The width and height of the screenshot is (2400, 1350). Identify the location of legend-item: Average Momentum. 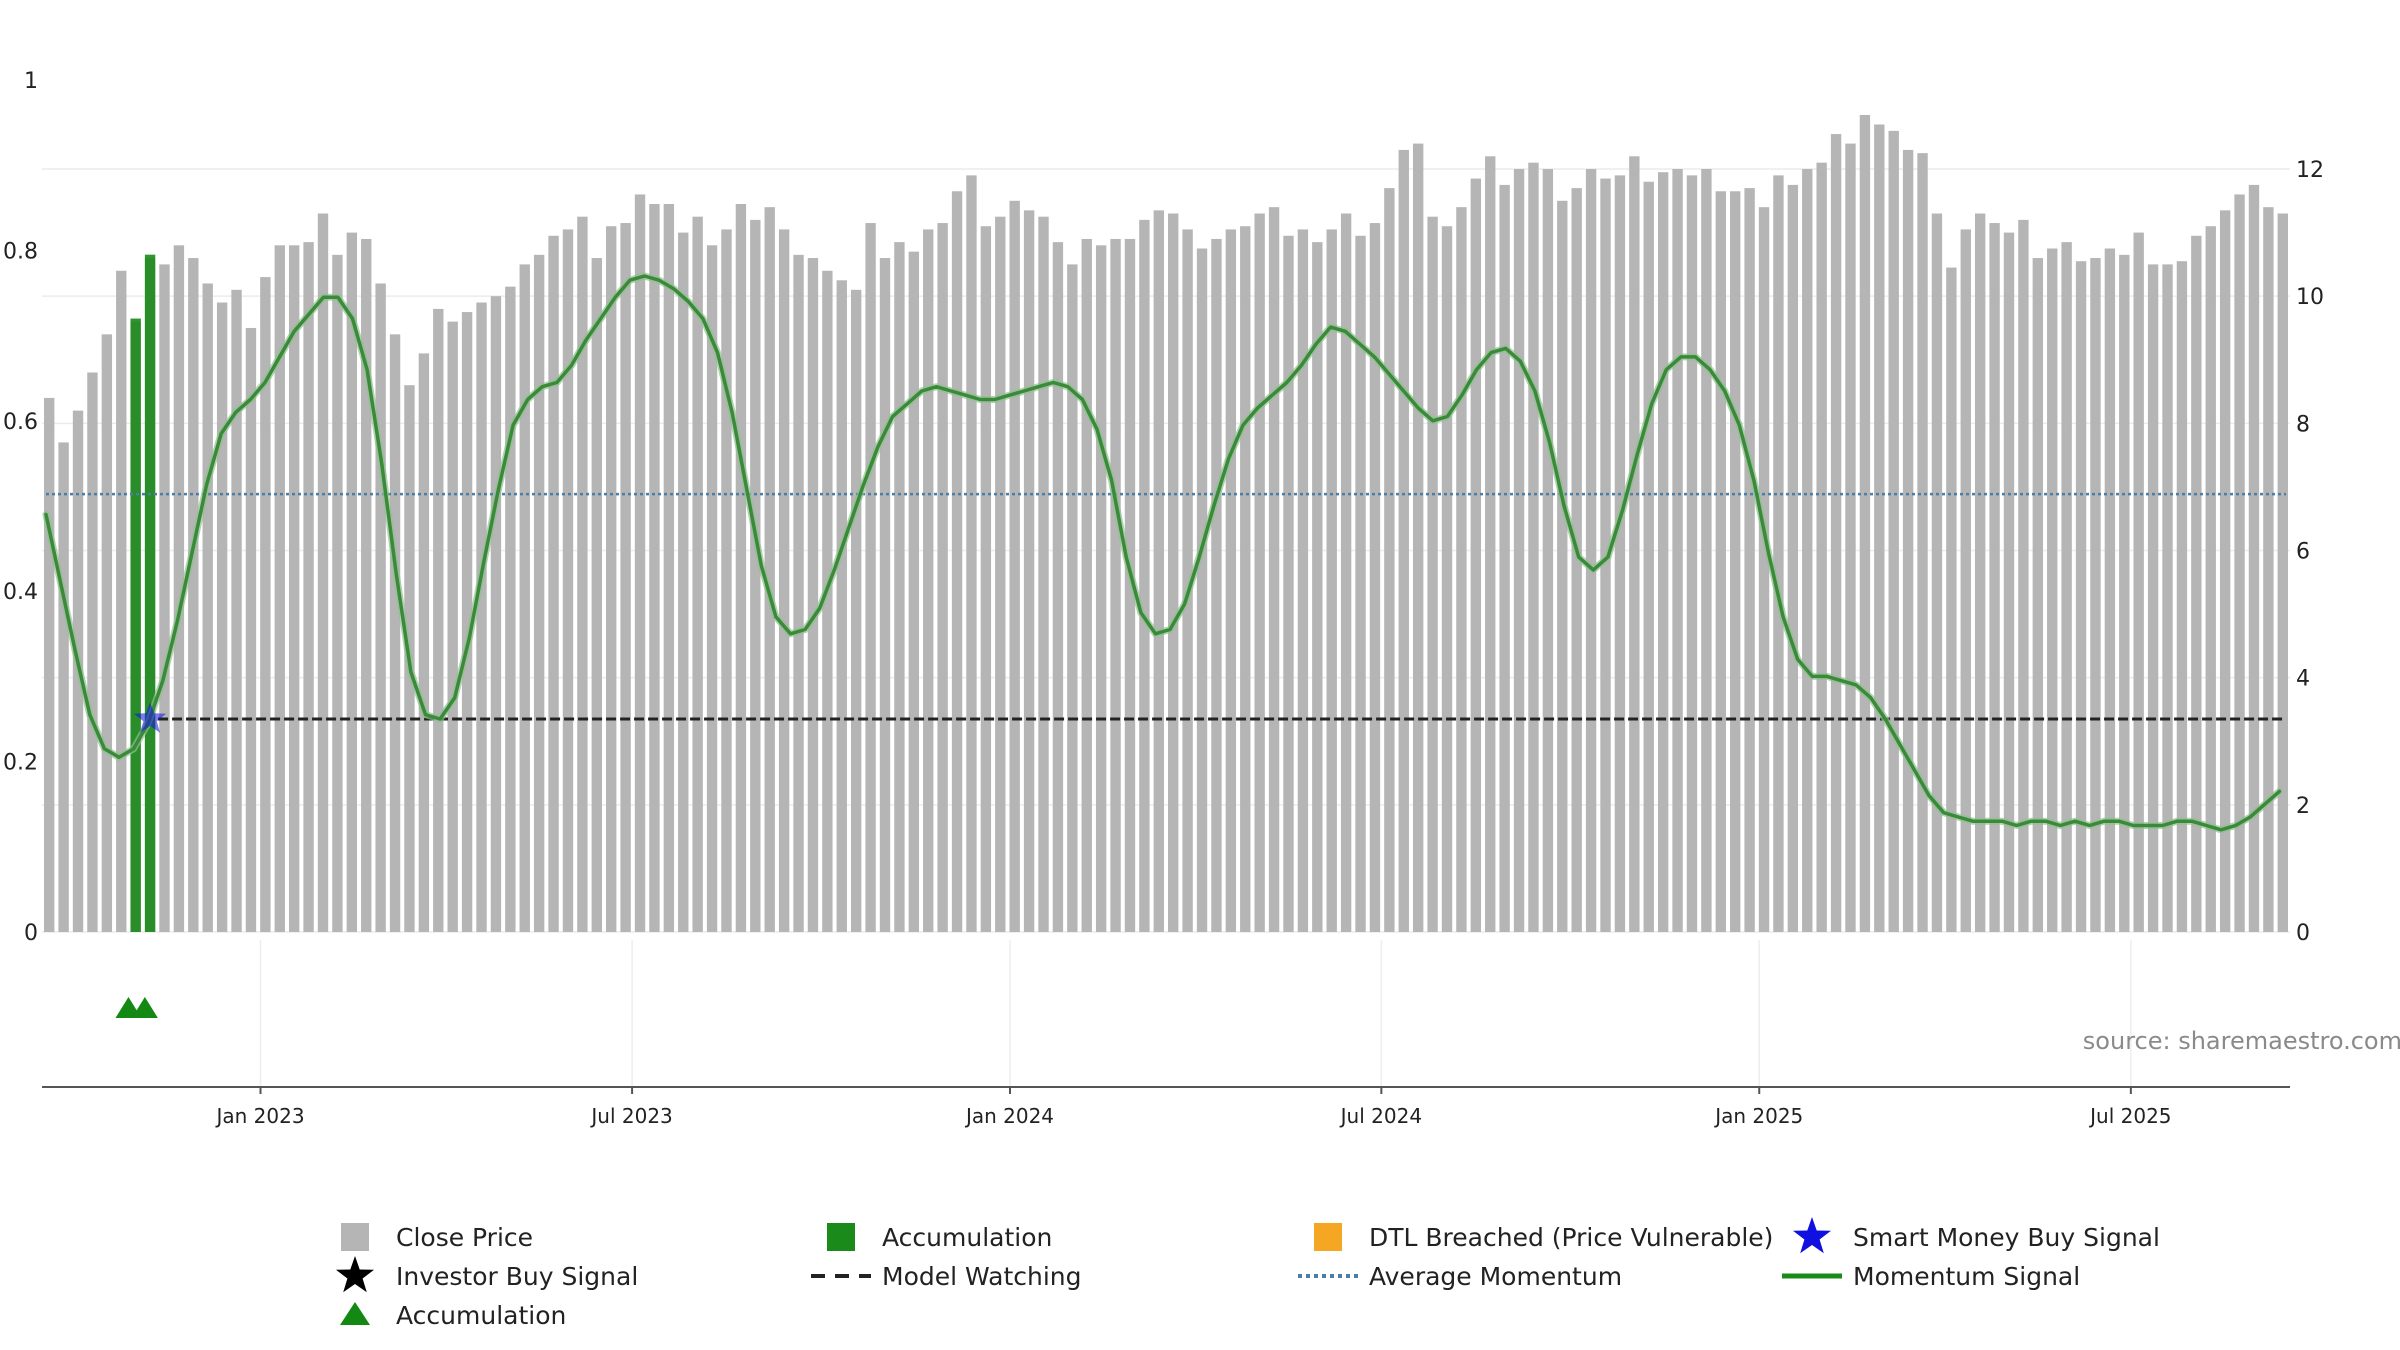
(1460, 1276).